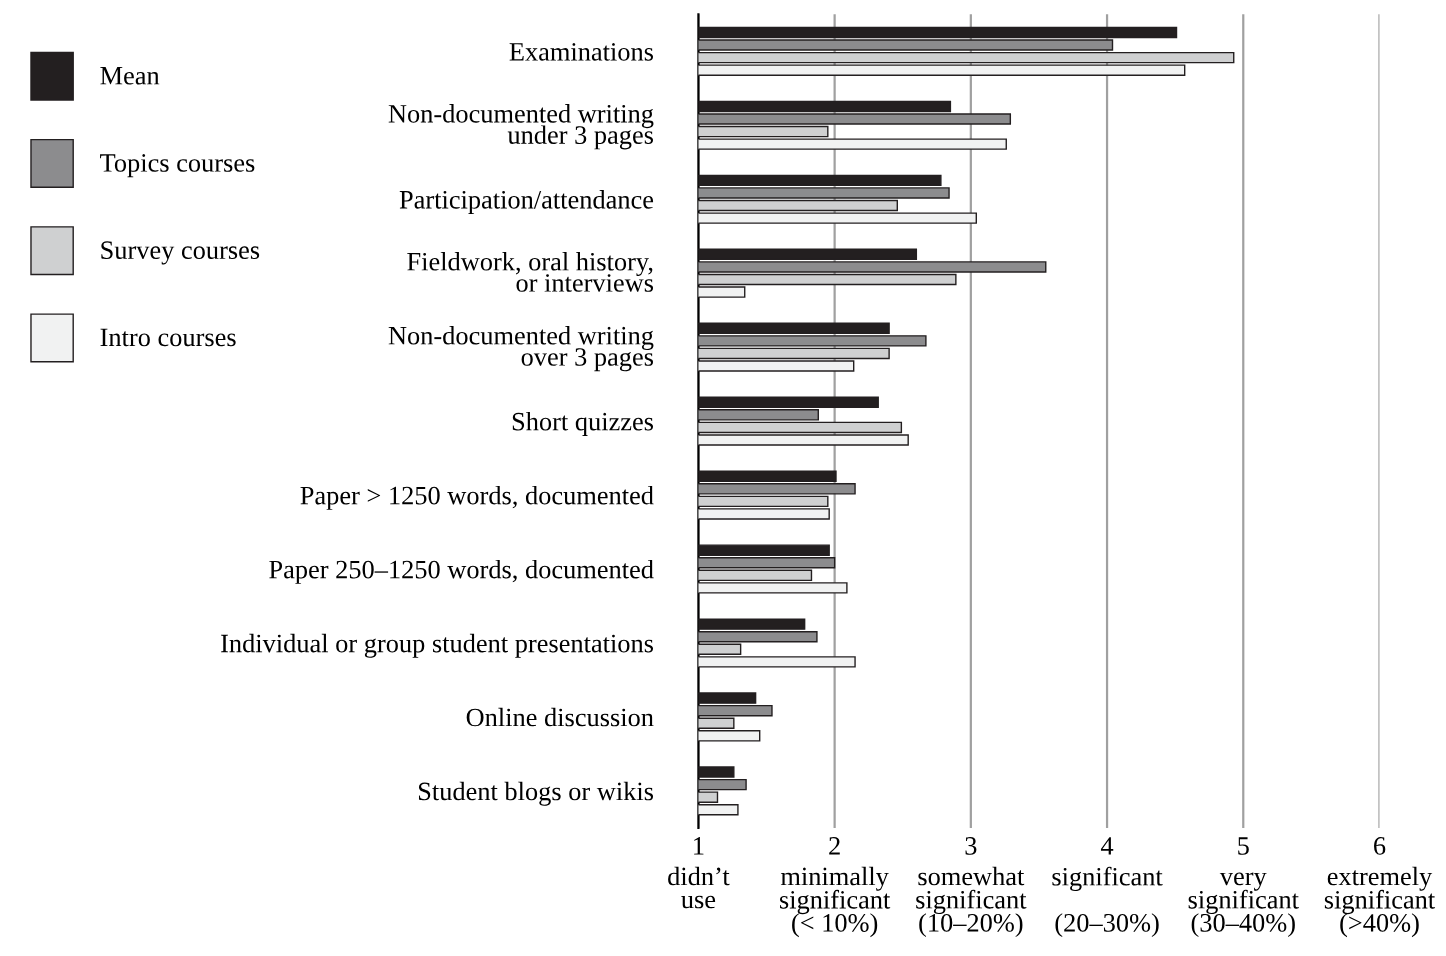 This screenshot has width=1446, height=956. What do you see at coordinates (130, 76) in the screenshot?
I see `legend-label: Mean` at bounding box center [130, 76].